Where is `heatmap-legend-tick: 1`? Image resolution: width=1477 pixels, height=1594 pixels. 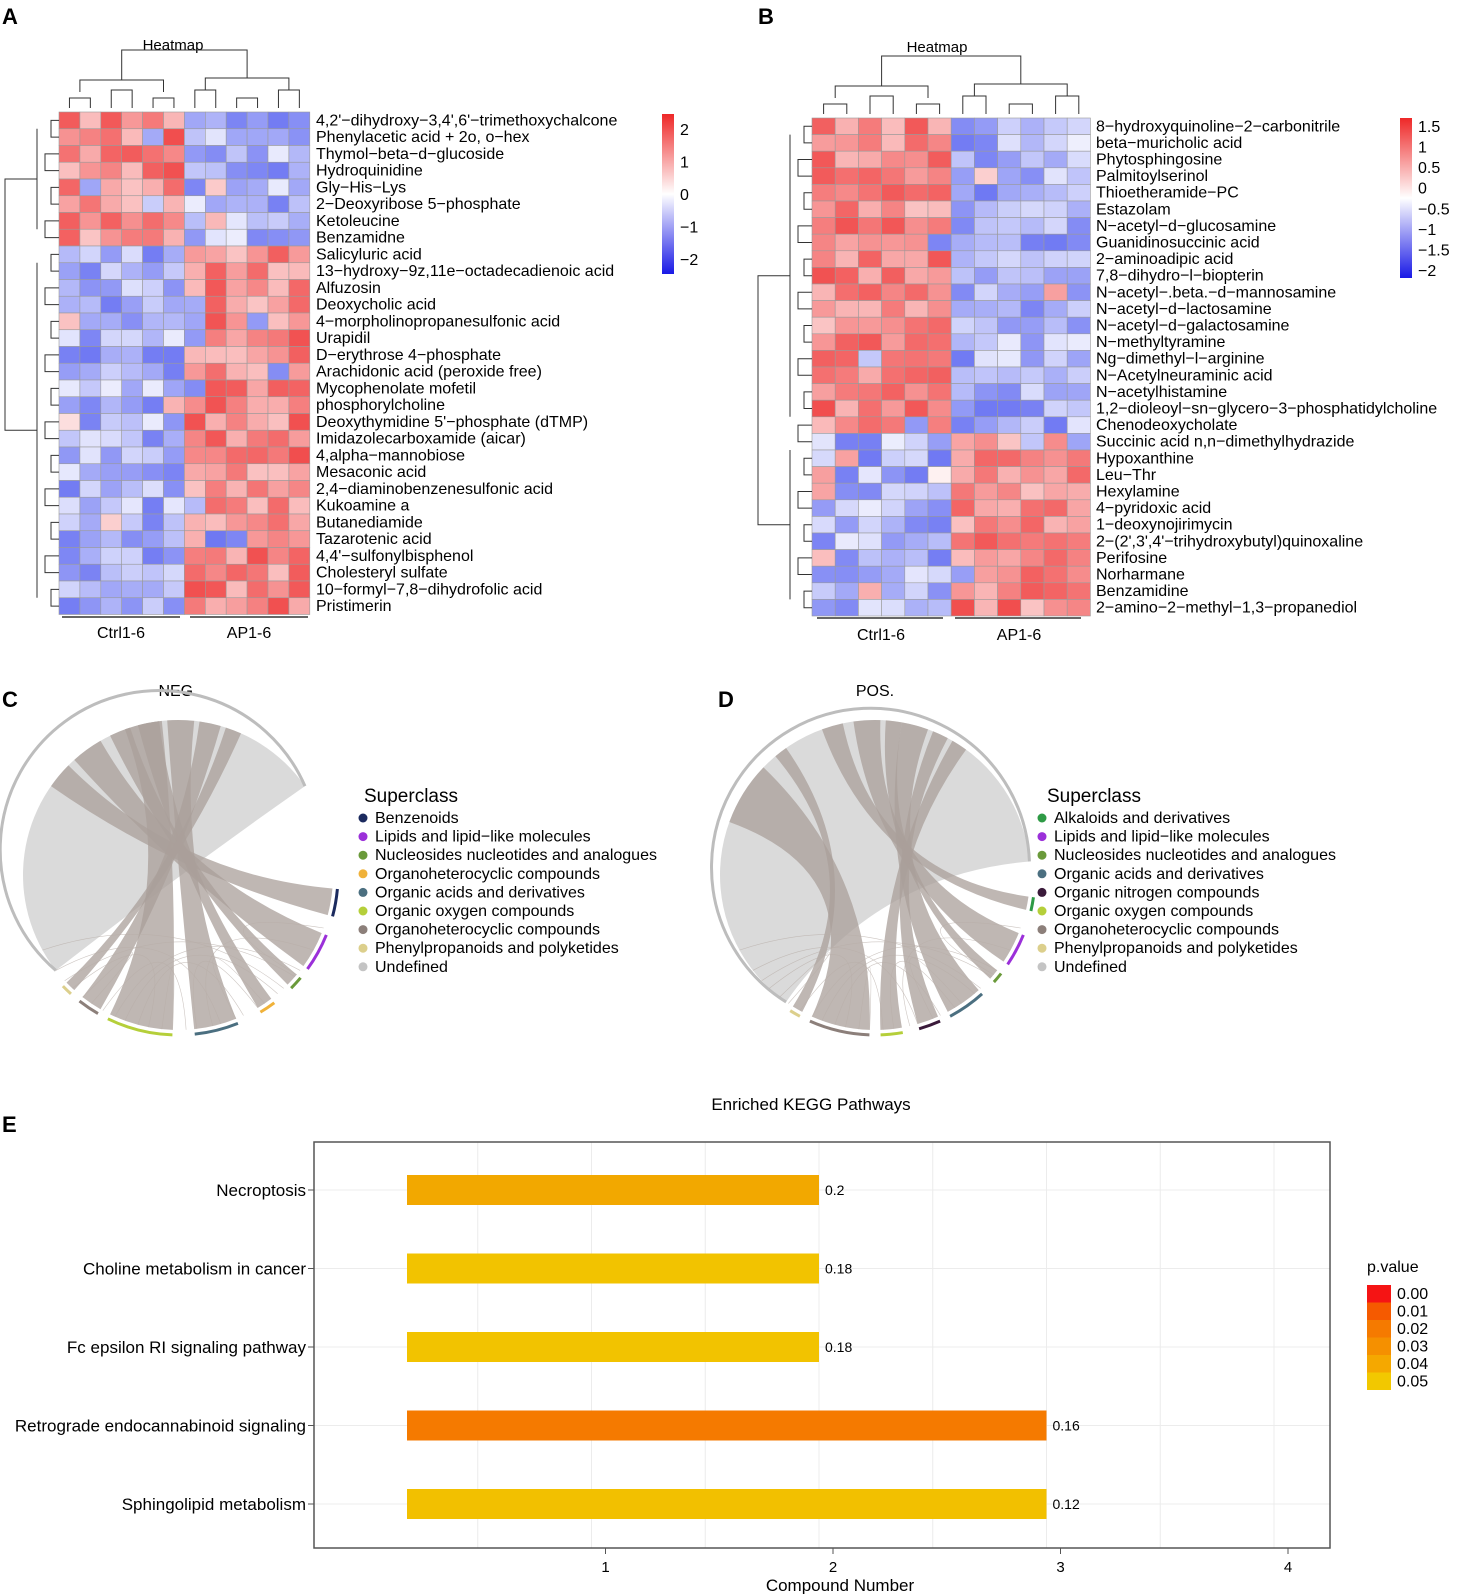
heatmap-legend-tick: 1 is located at coordinates (1422, 148).